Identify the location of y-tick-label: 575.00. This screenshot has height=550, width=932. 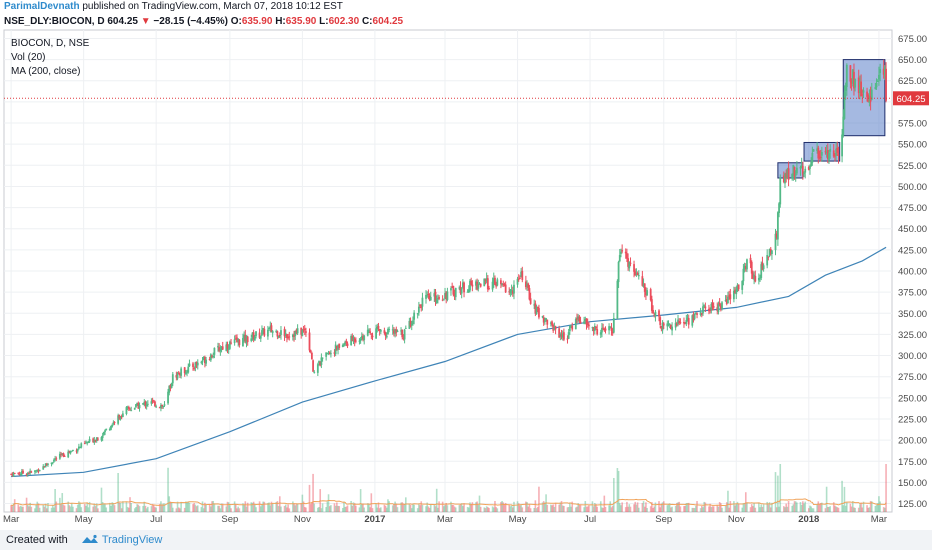
(912, 124).